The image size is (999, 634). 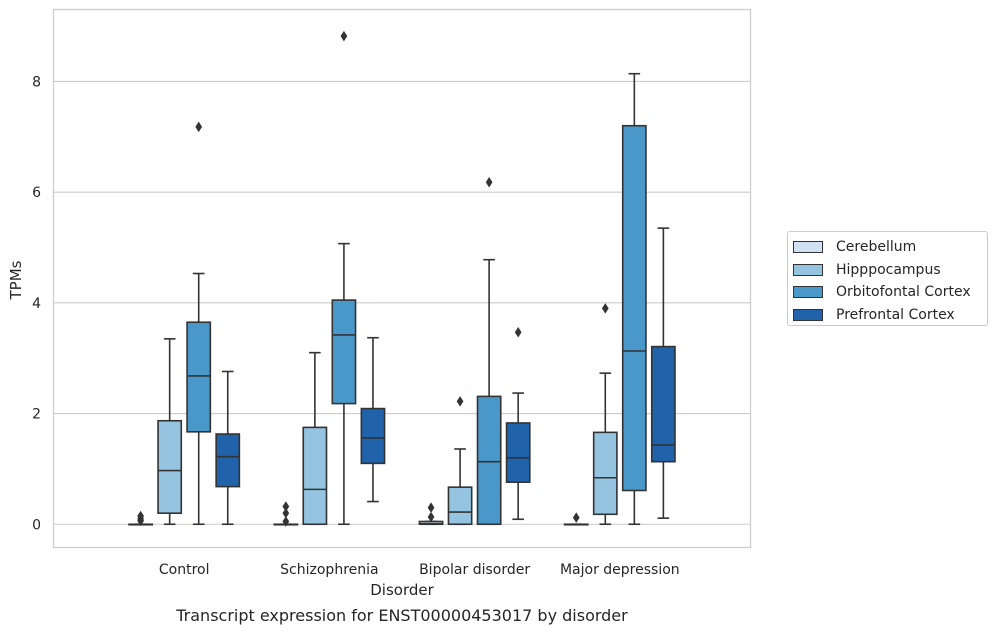 I want to click on y-tick-label: 6, so click(x=36, y=193).